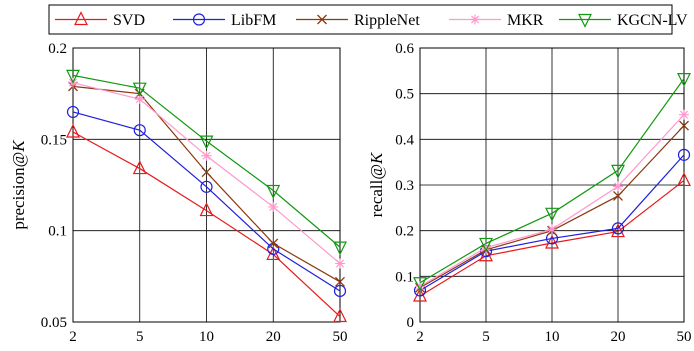 This screenshot has width=694, height=351. I want to click on legend-label: SVD, so click(129, 20).